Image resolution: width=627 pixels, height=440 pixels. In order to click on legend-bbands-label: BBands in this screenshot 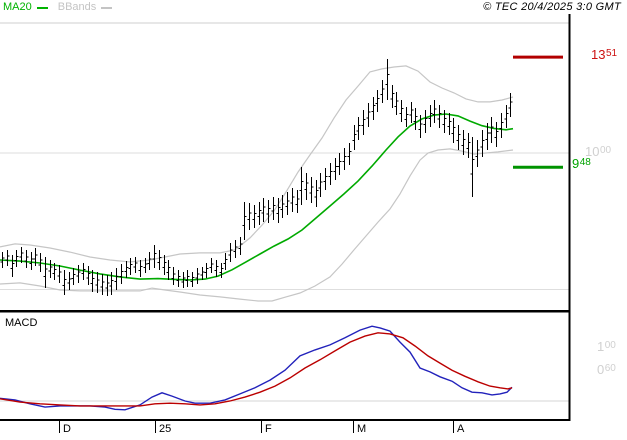, I will do `click(77, 7)`.